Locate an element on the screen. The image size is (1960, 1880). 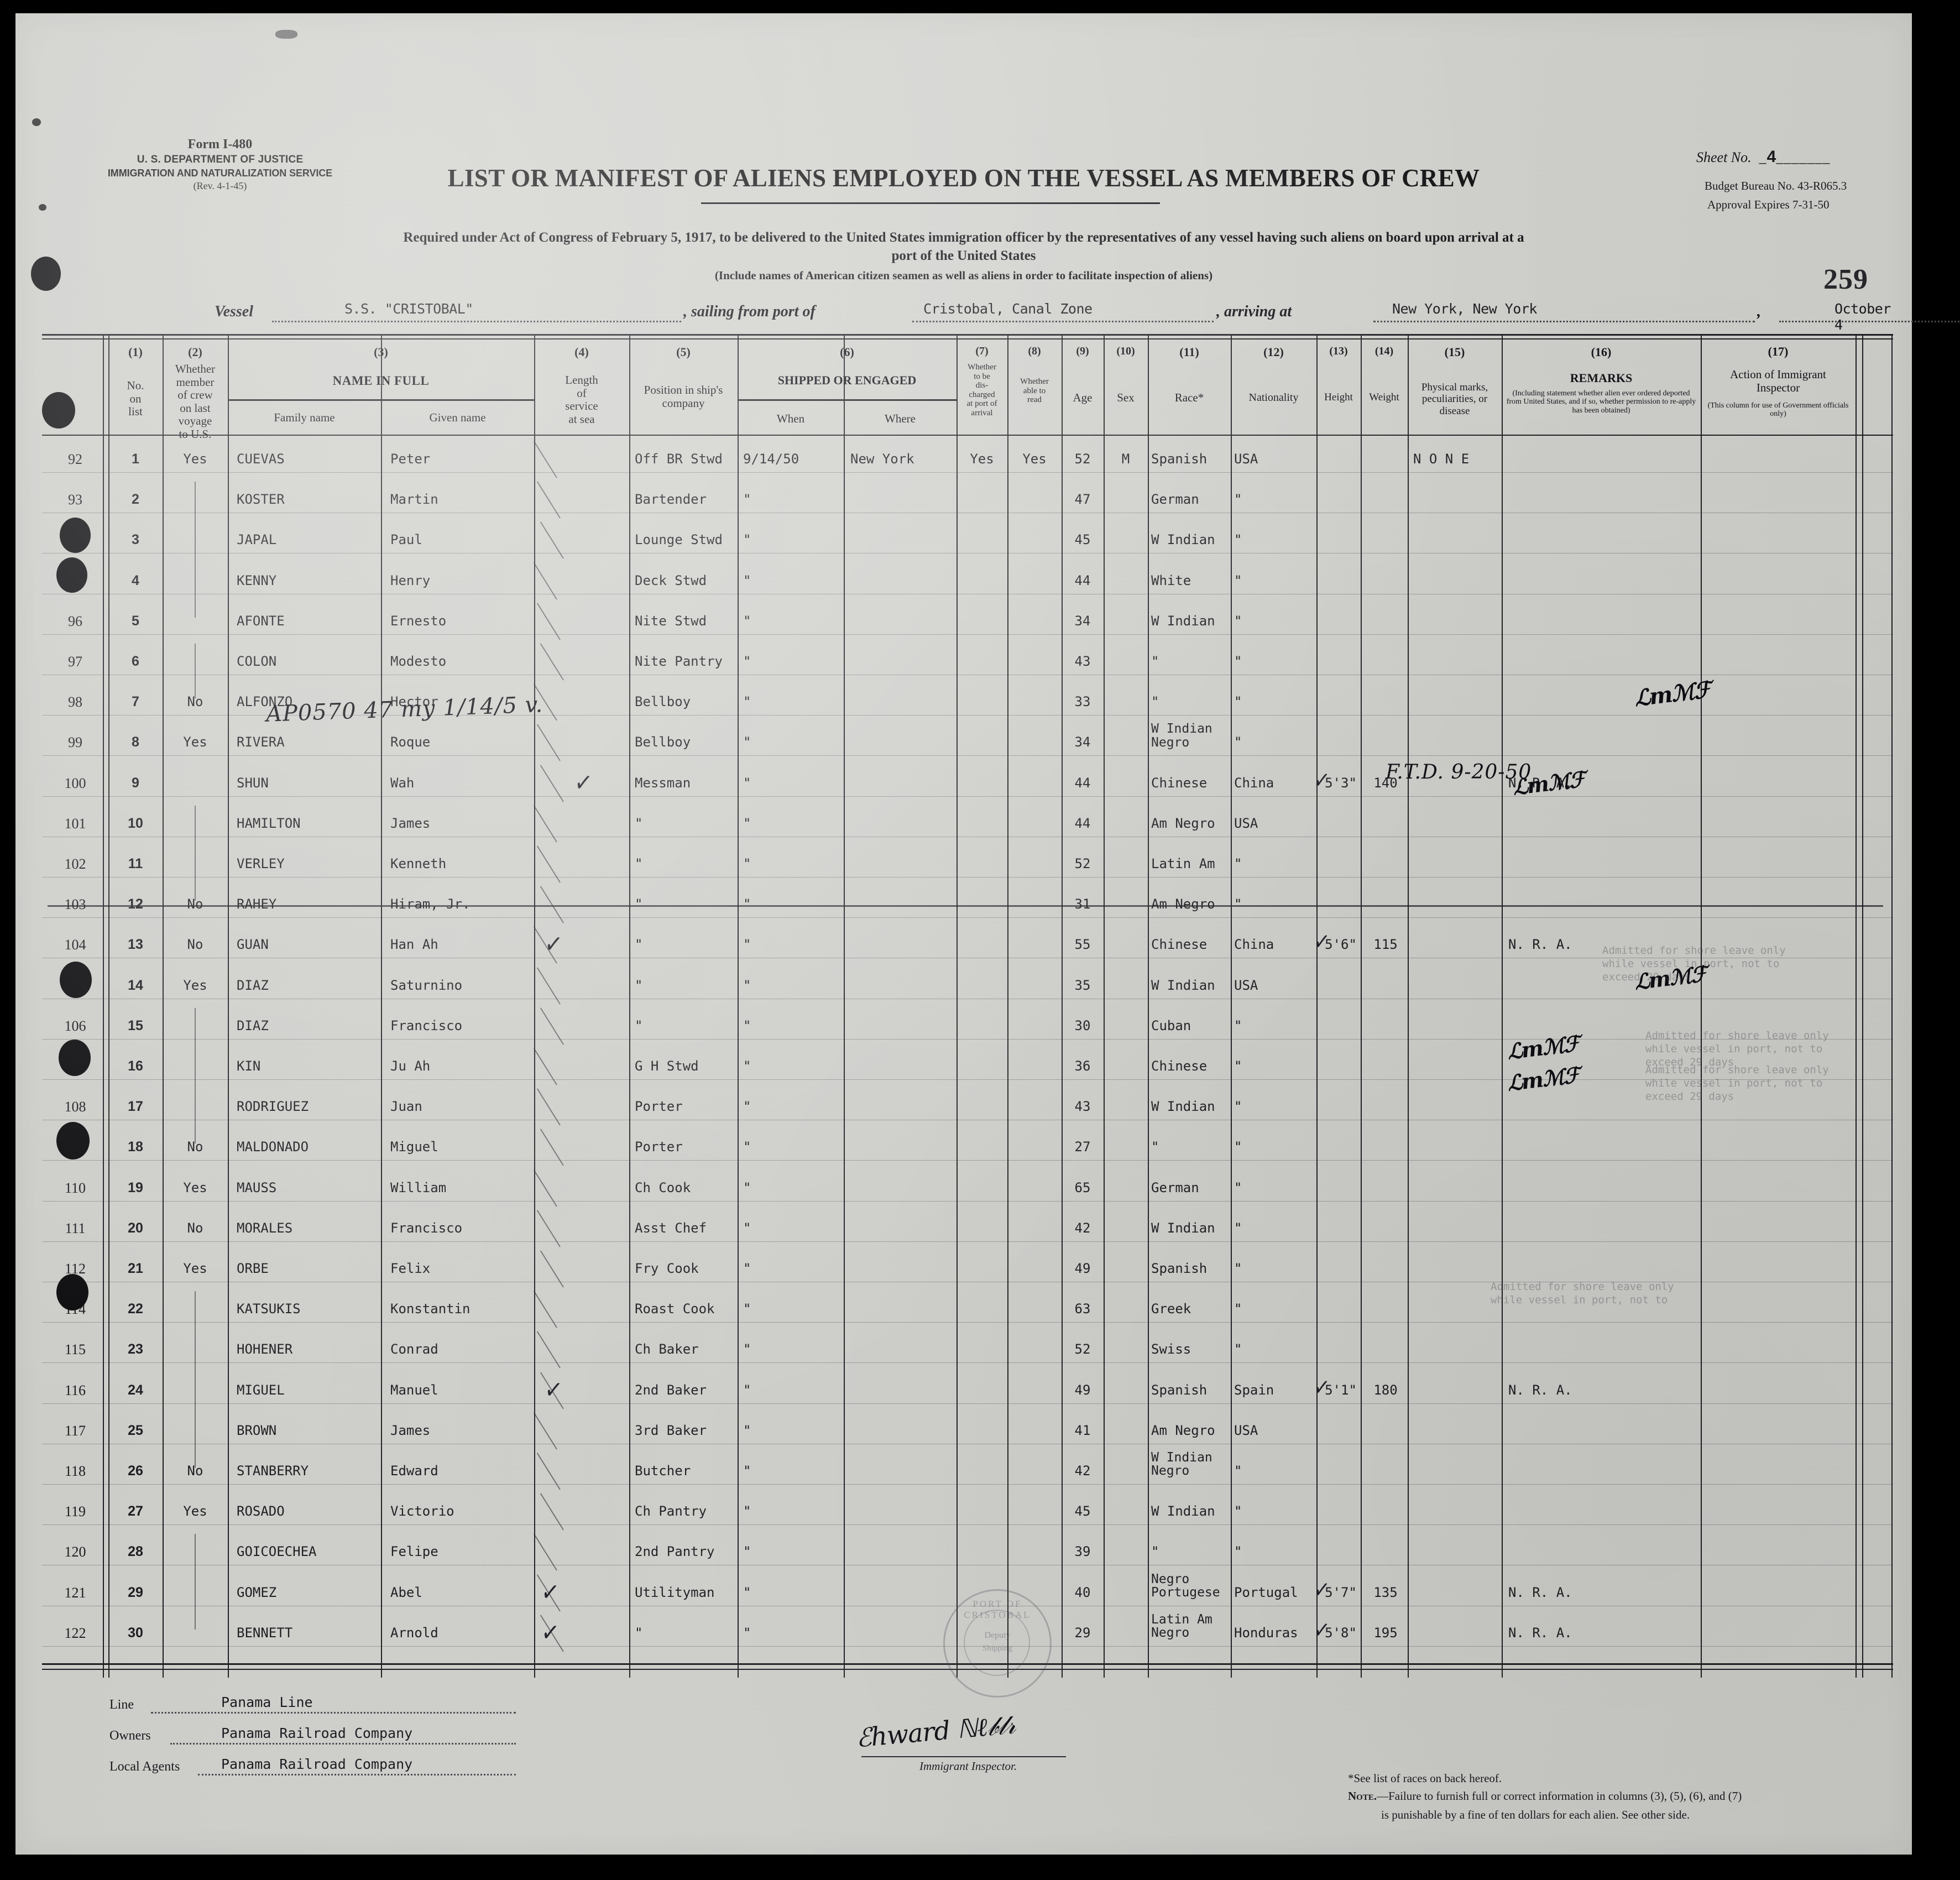
cell-position: Bellboy is located at coordinates (663, 742).